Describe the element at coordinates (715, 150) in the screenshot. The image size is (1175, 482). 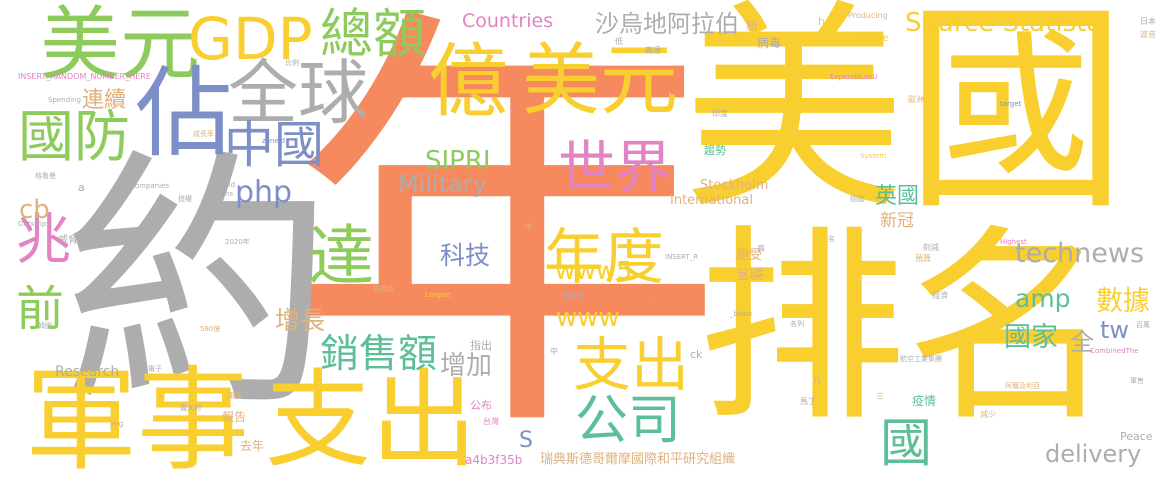
I see `cloud-word: 趨勢` at that location.